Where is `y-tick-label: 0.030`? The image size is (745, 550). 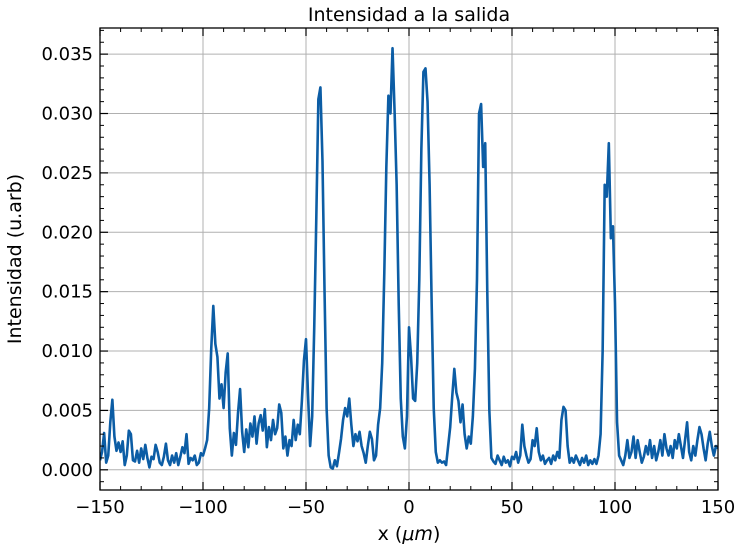 y-tick-label: 0.030 is located at coordinates (67, 114).